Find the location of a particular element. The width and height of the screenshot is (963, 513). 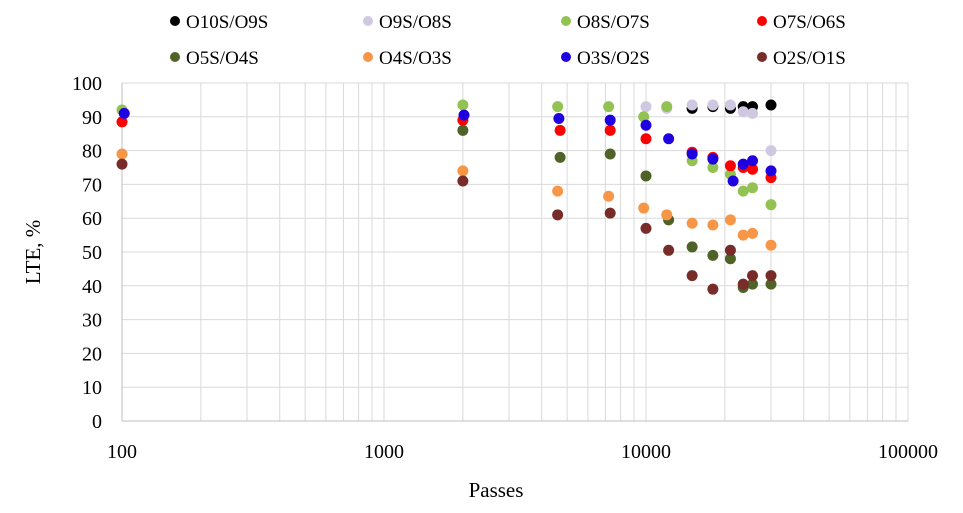

x-axis-title: Passes is located at coordinates (496, 490).